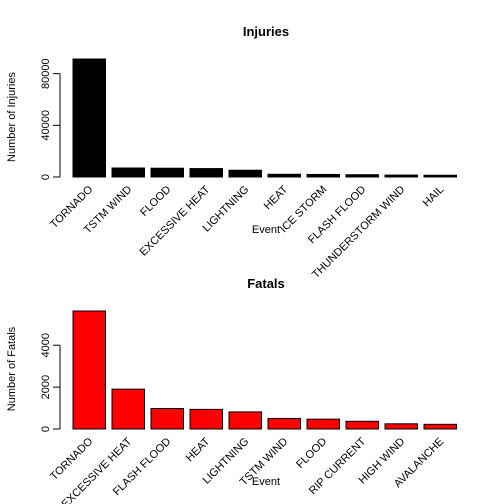  What do you see at coordinates (167, 419) in the screenshot?
I see `fatals-bar-flash-flood` at bounding box center [167, 419].